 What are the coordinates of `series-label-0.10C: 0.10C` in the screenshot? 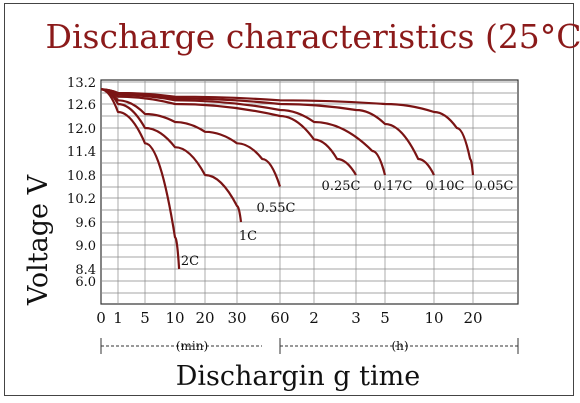 It's located at (445, 186).